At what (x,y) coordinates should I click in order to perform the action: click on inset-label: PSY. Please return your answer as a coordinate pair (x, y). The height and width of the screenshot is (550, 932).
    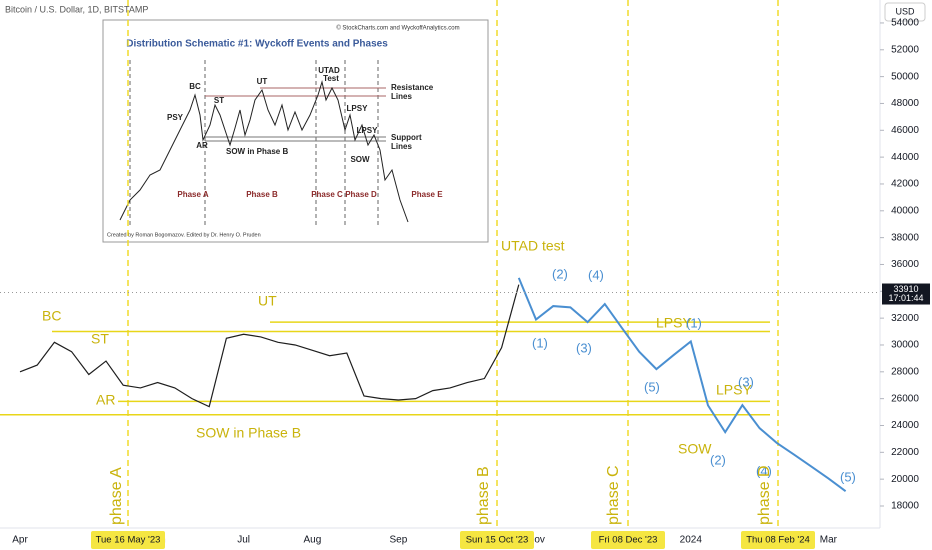
    Looking at the image, I should click on (175, 117).